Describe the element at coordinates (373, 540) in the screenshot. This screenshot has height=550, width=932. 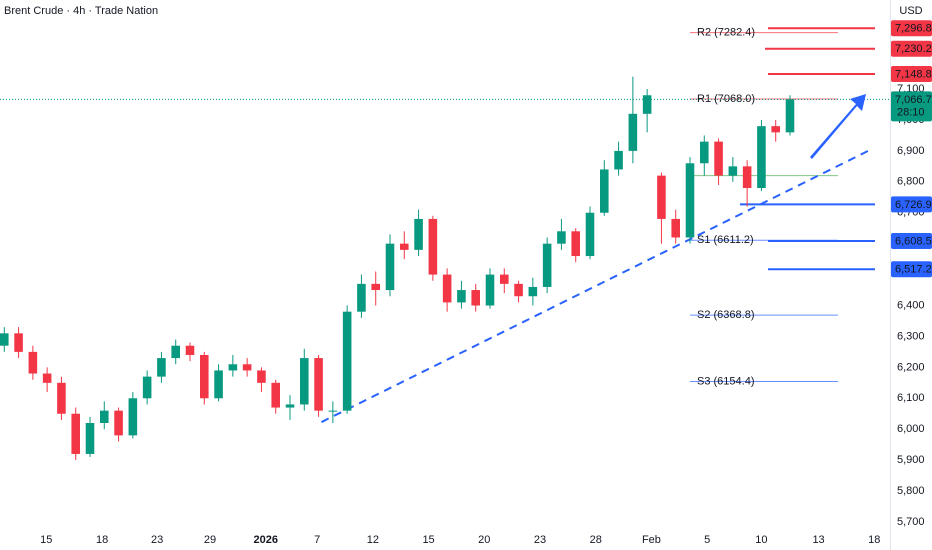
I see `x-tick-label: 12` at that location.